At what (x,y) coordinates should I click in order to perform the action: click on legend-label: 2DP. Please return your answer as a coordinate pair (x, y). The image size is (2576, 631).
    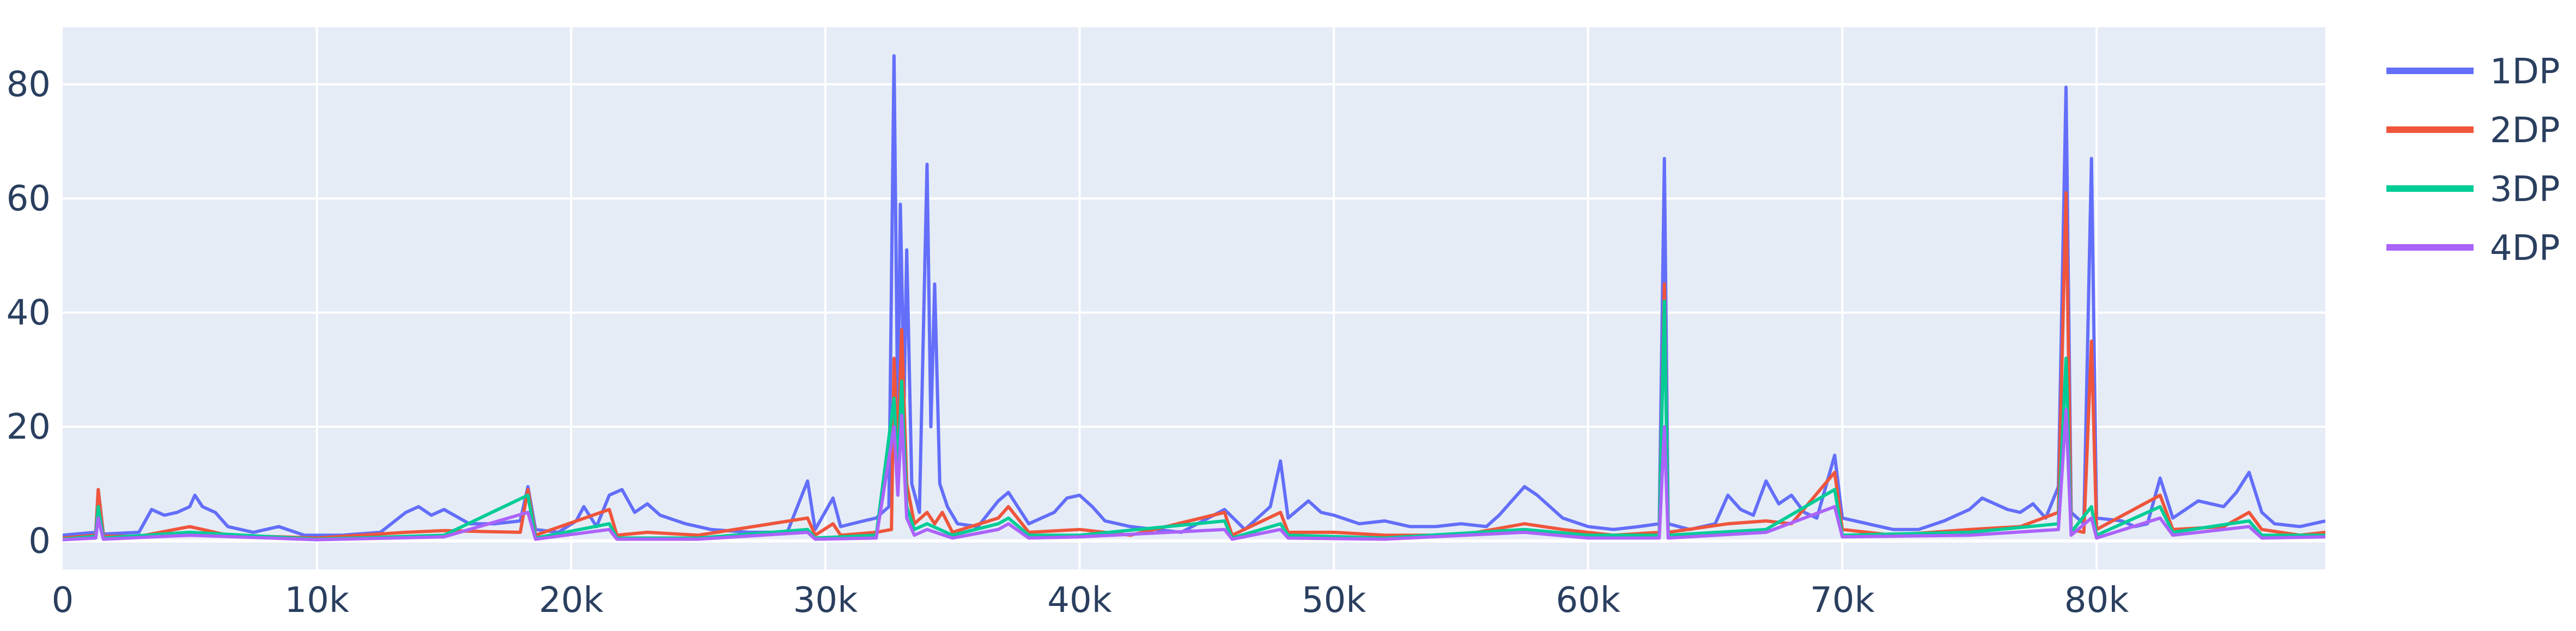
    Looking at the image, I should click on (2525, 131).